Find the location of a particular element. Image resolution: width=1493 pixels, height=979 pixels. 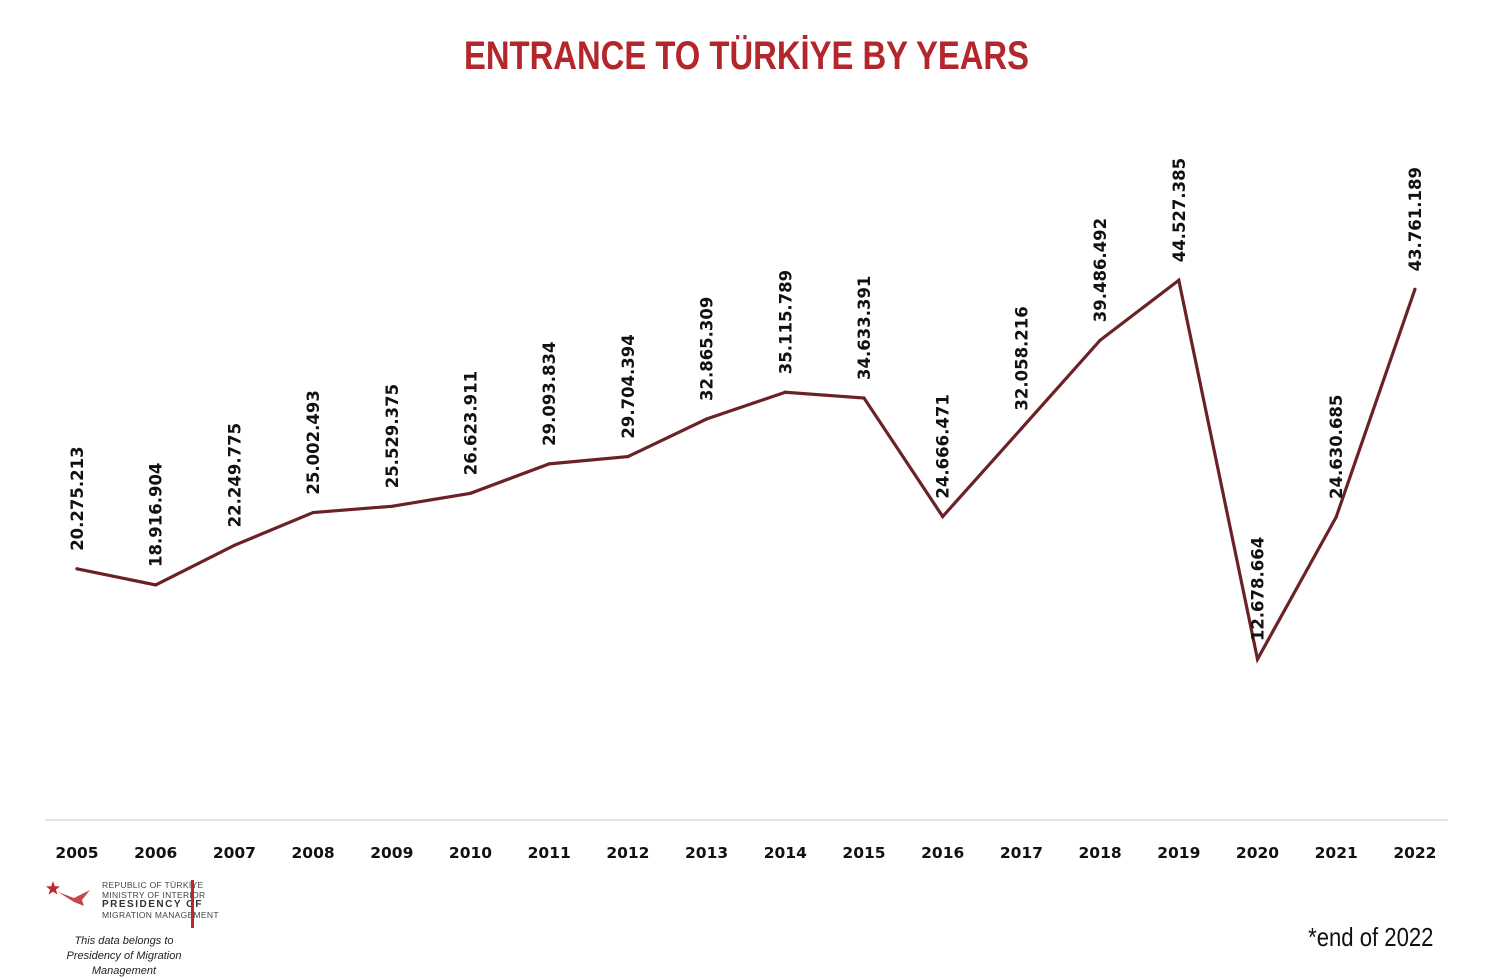

data-label-2007: 22.249.775 is located at coordinates (234, 475).